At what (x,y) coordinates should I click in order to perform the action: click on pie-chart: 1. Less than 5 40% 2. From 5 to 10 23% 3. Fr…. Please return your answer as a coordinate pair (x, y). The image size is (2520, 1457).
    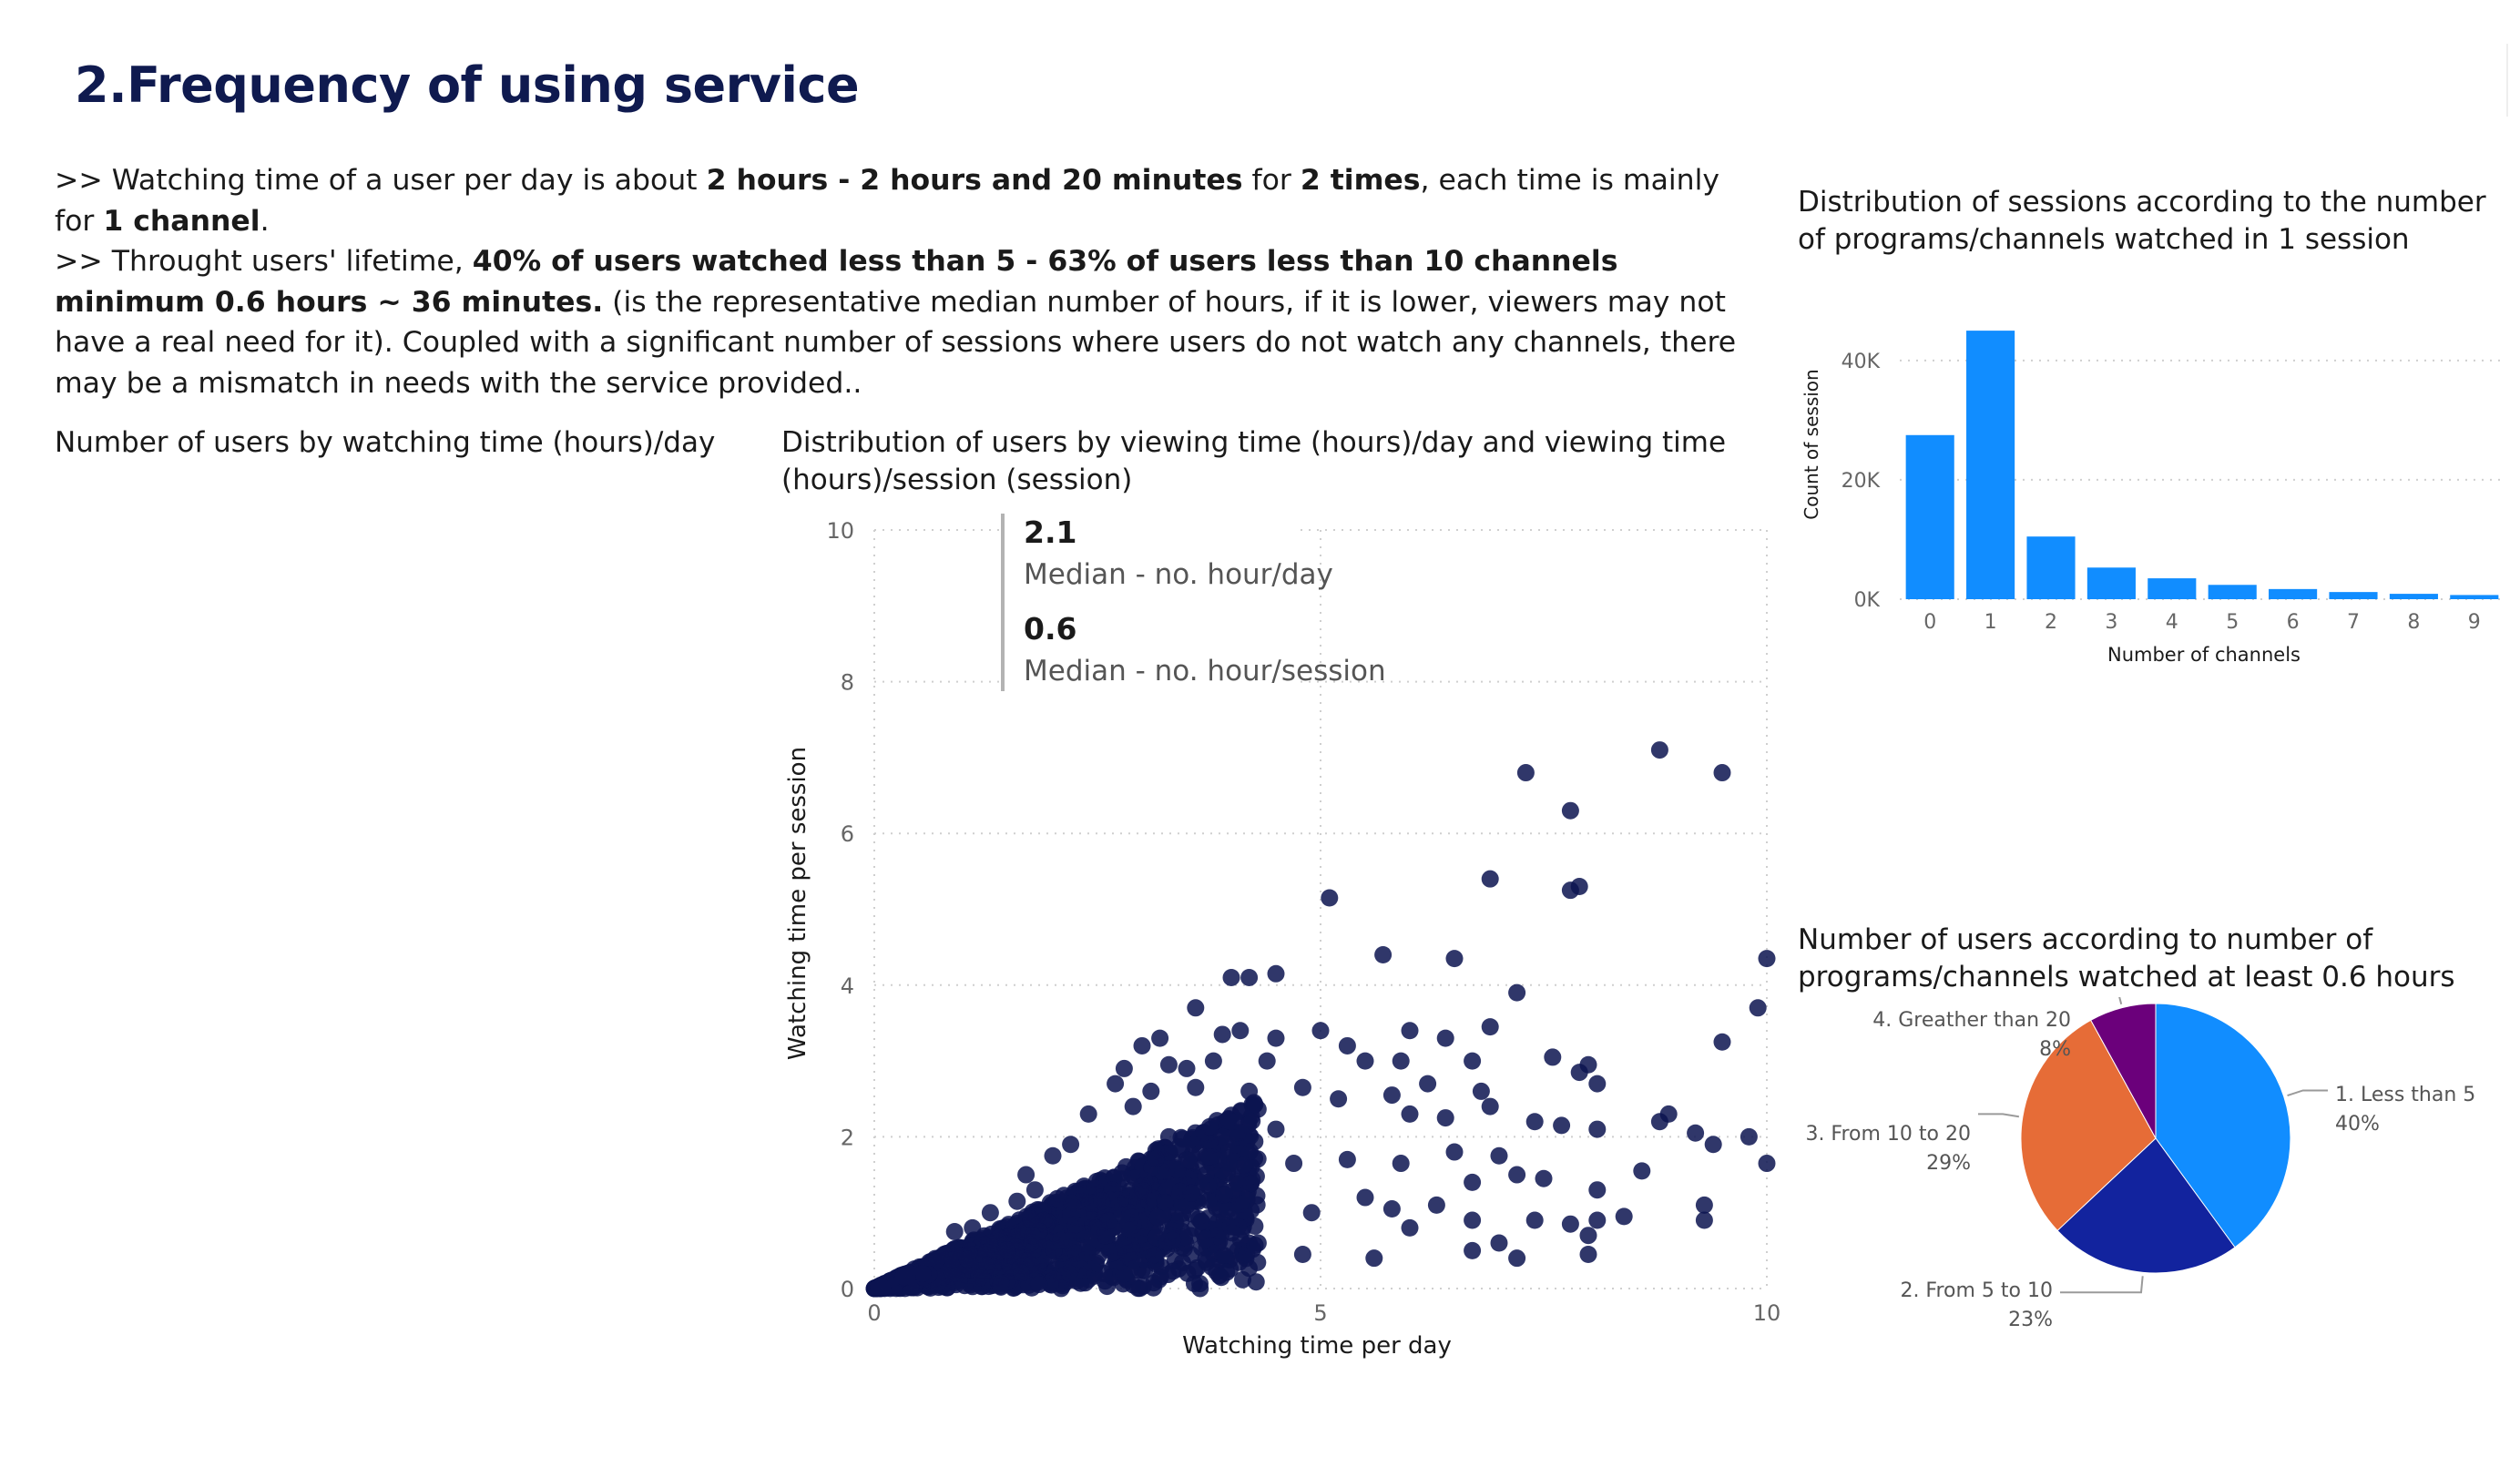
    Looking at the image, I should click on (2157, 1179).